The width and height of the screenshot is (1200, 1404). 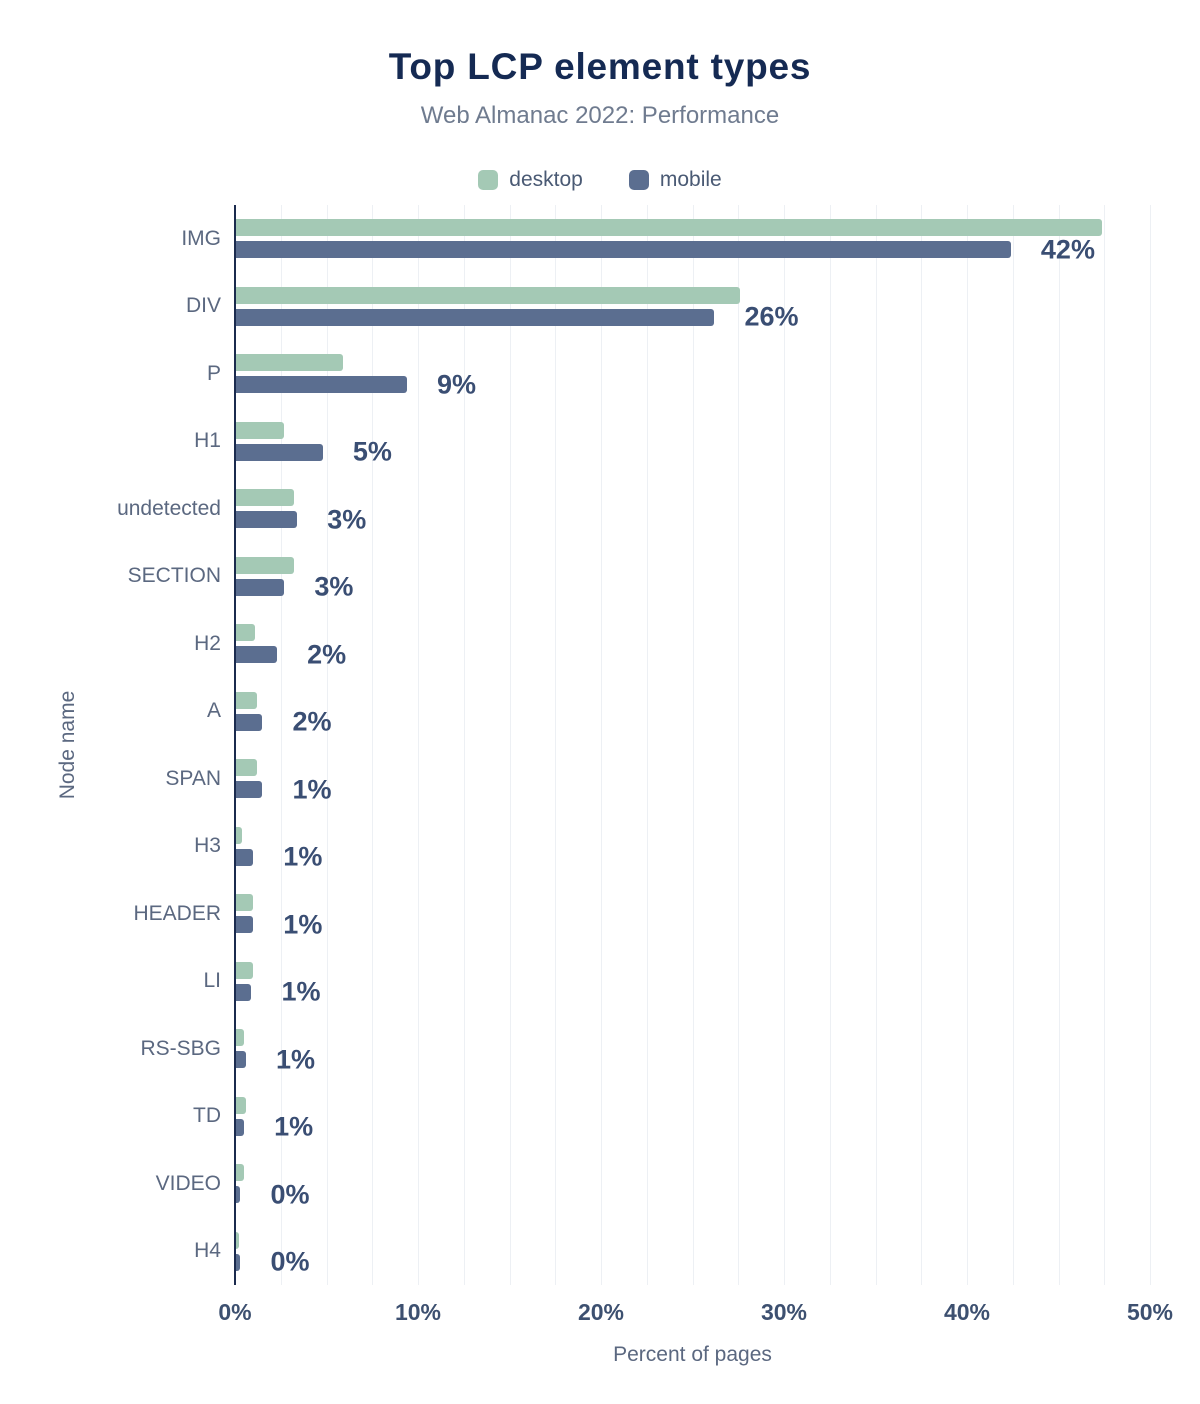 I want to click on category-row: HEADER 1%, so click(x=641, y=914).